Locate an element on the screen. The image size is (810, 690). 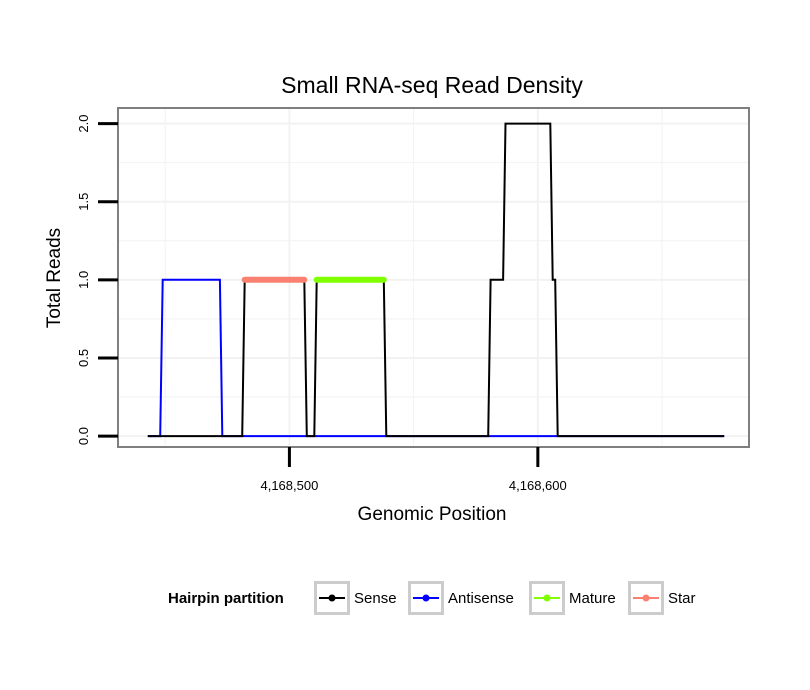
legend-title: Hairpin partition is located at coordinates (226, 598).